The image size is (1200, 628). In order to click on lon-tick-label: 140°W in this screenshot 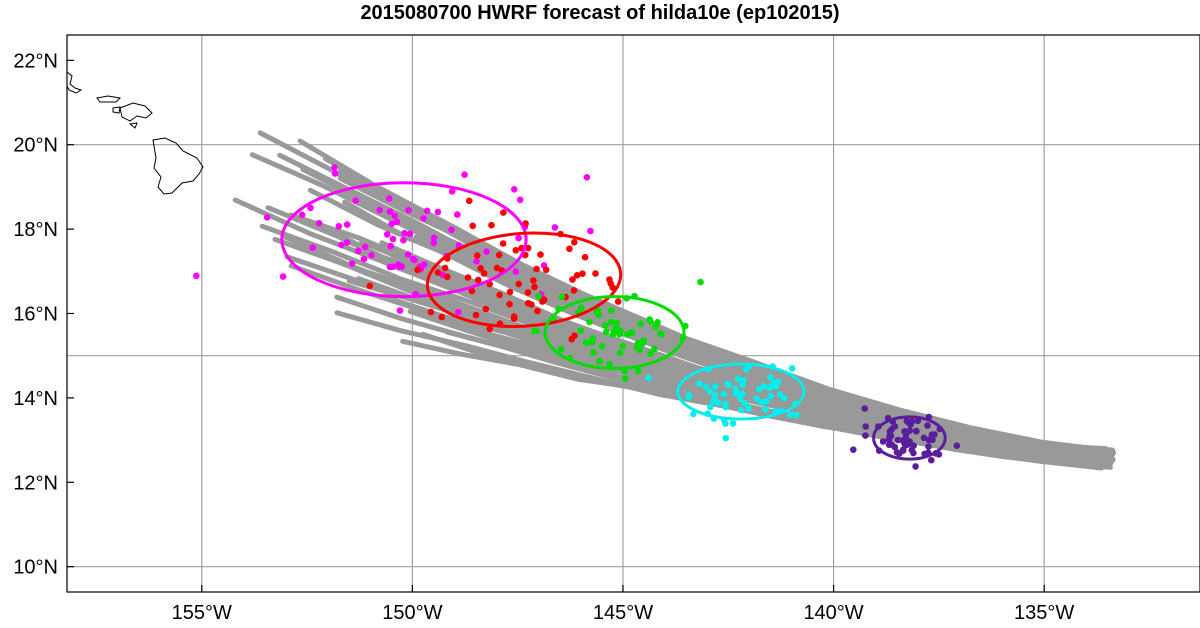, I will do `click(833, 613)`.